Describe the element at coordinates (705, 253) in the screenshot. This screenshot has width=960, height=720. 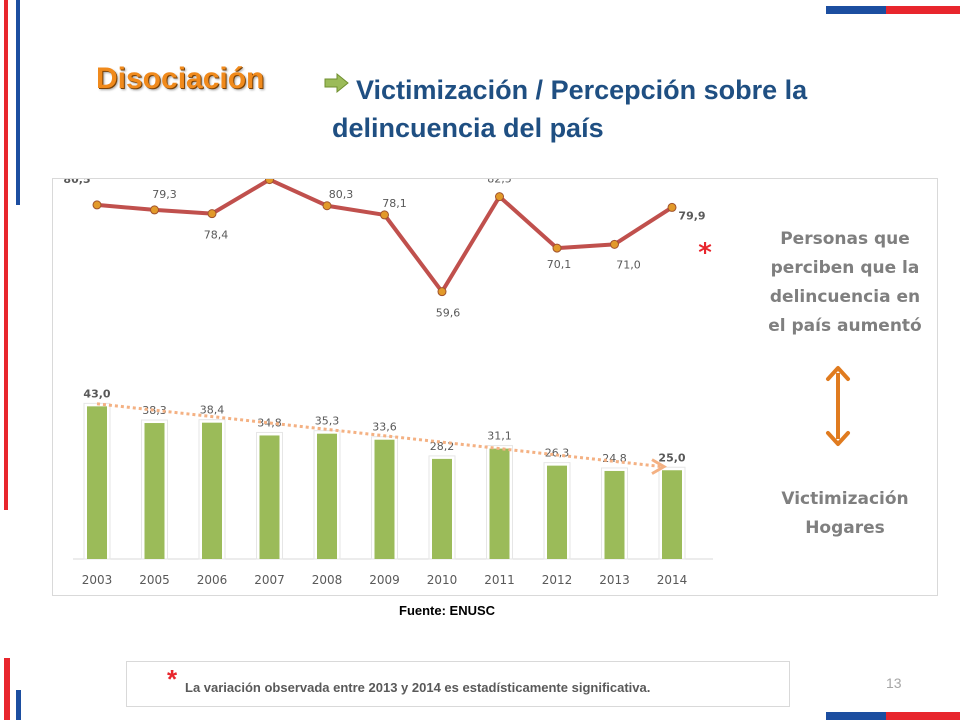
I see `significance-star: *` at that location.